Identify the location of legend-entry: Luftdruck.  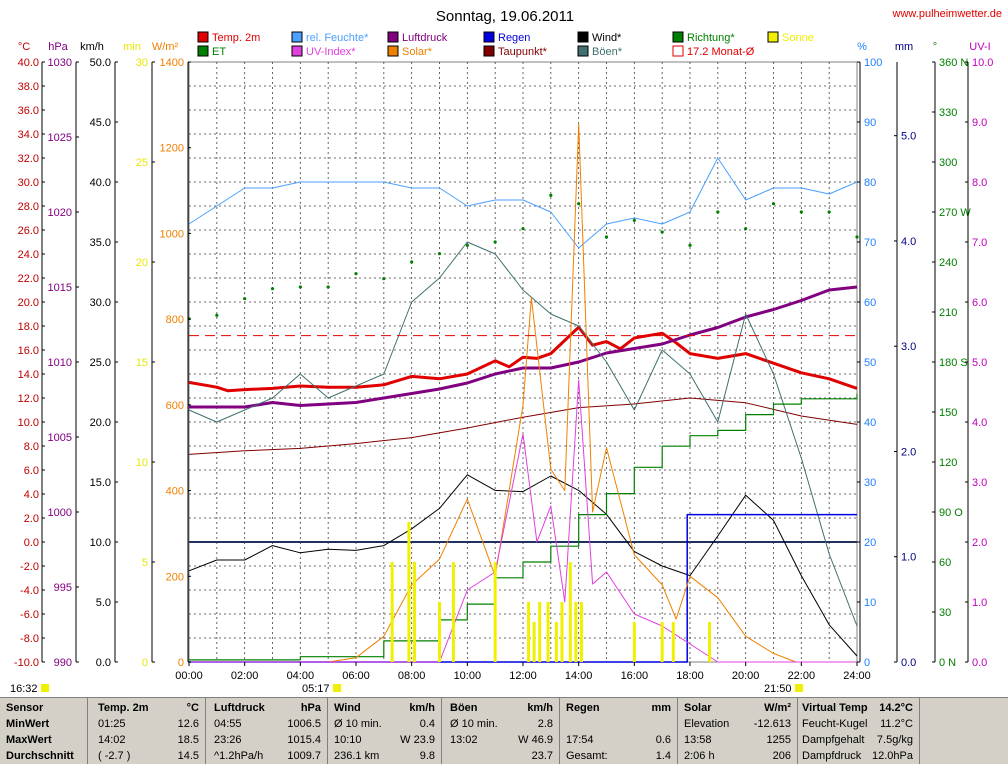
(417, 37).